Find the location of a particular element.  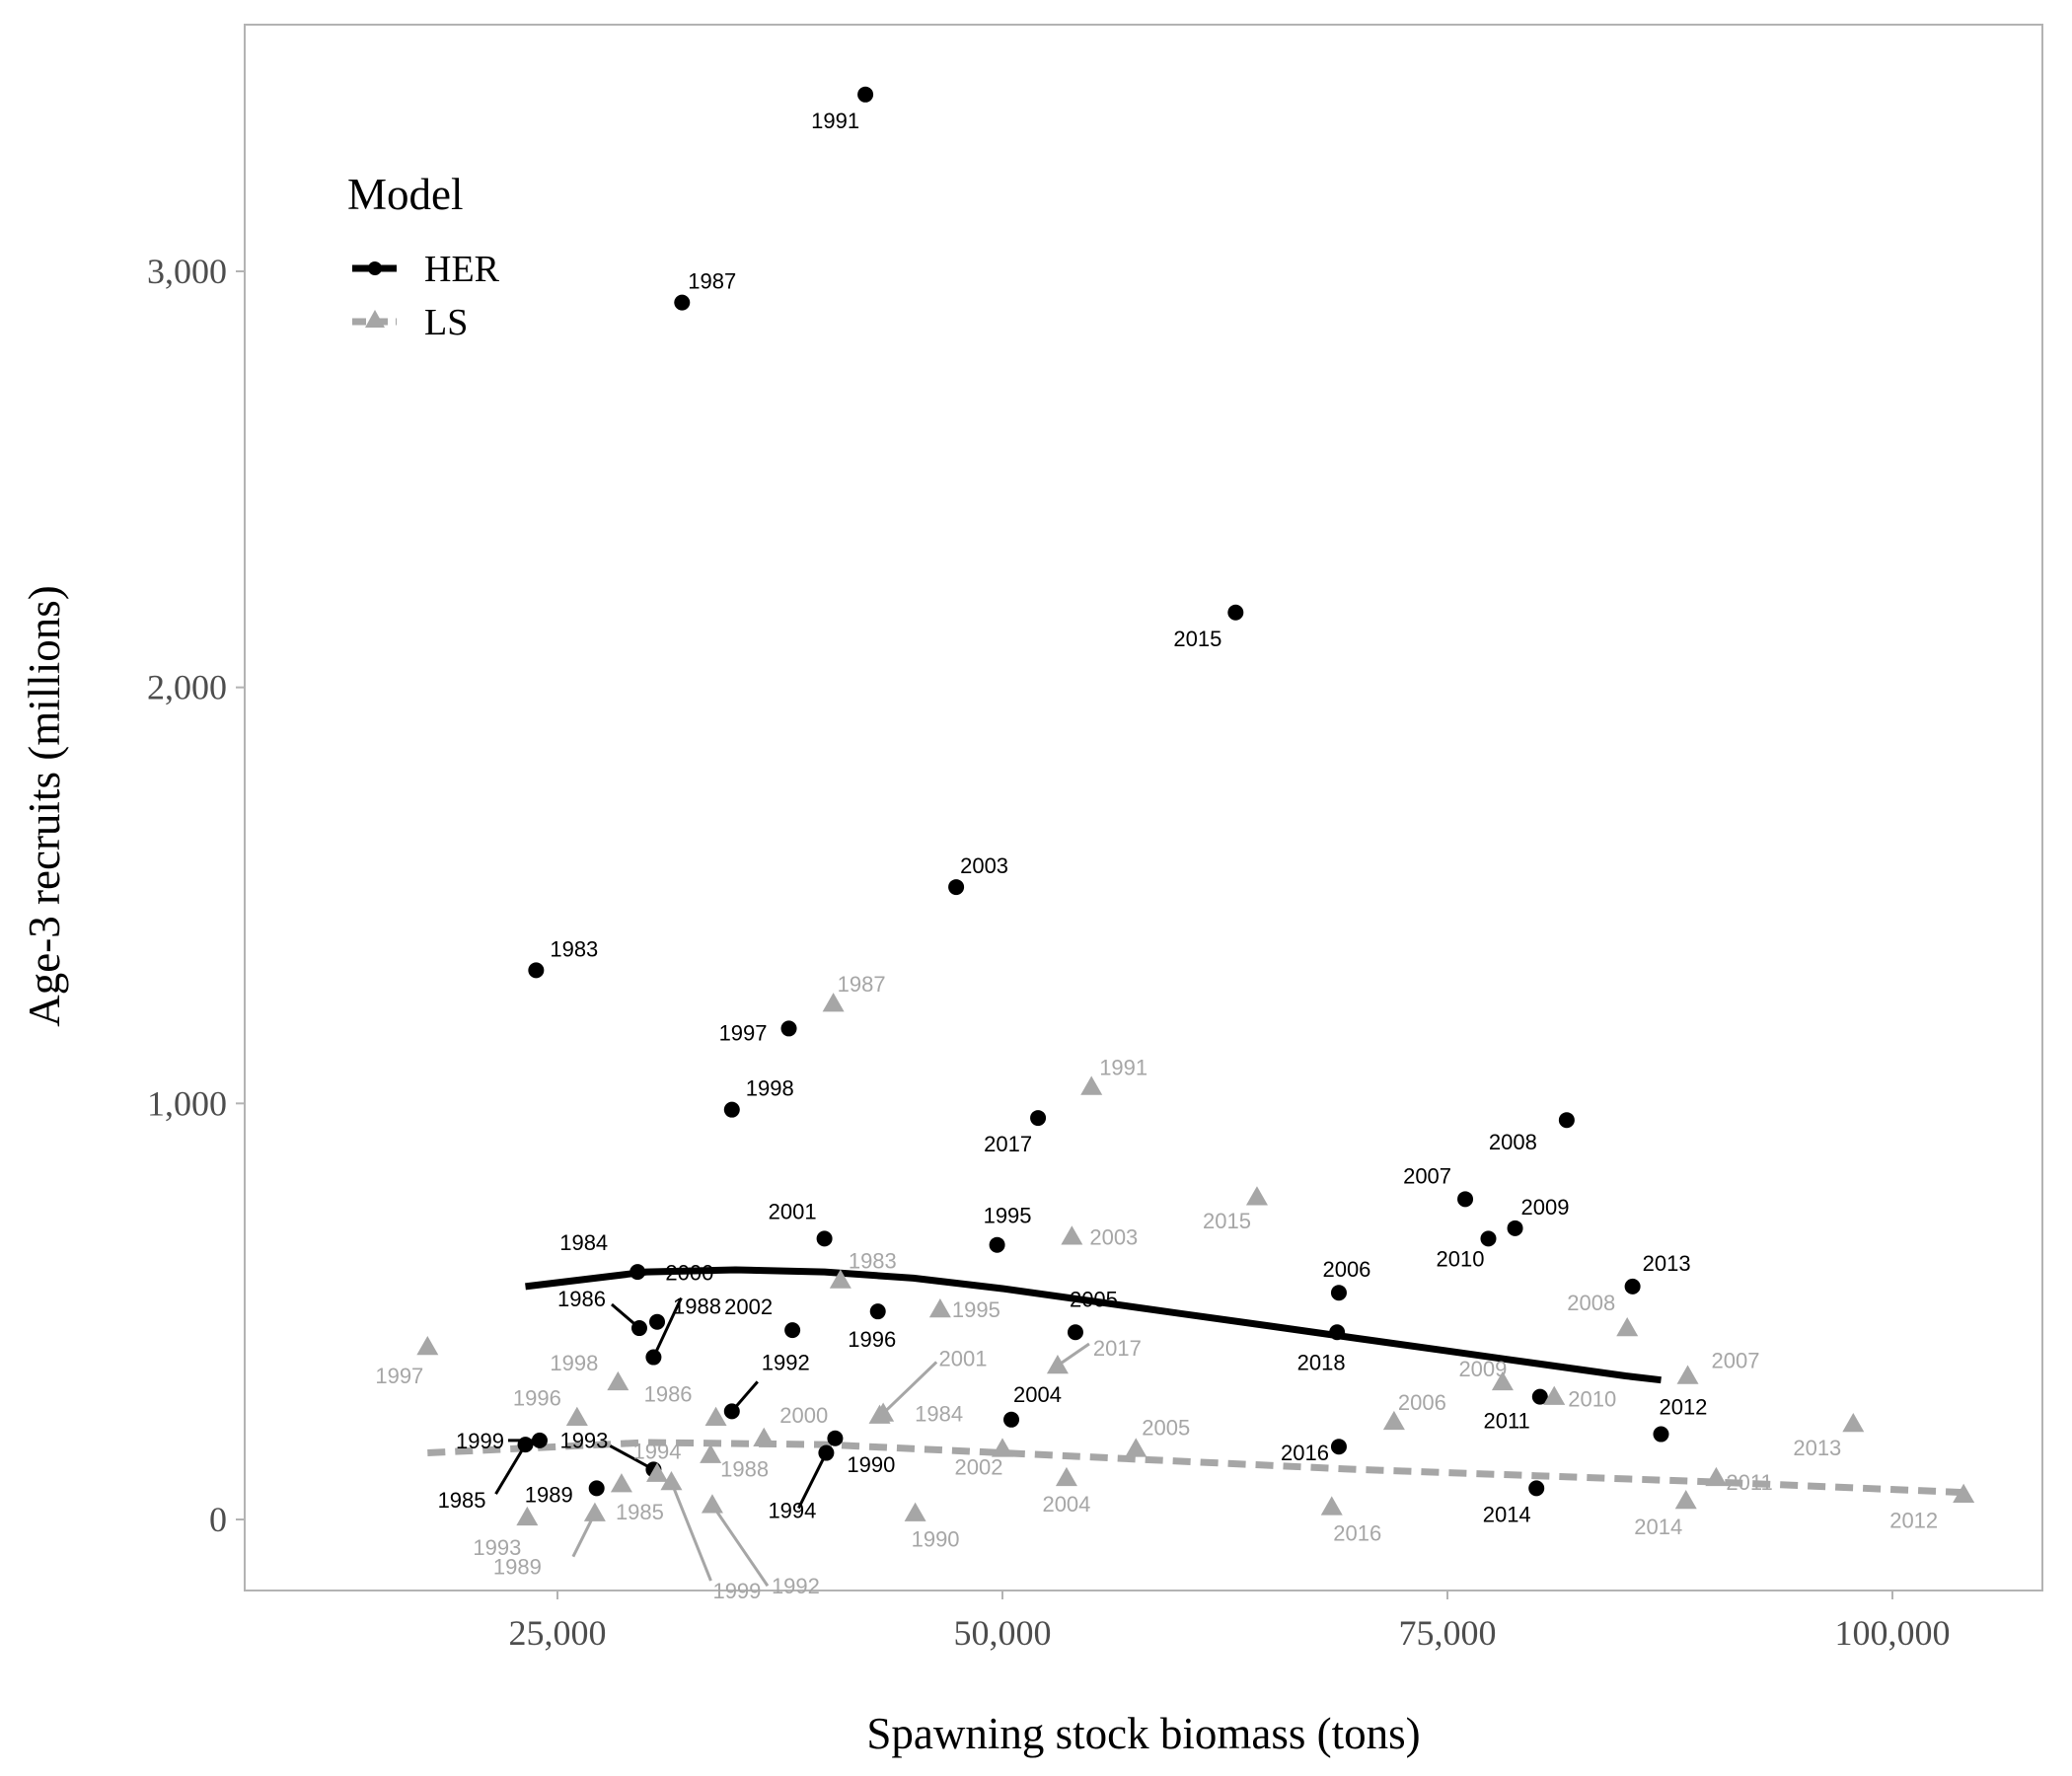

ls-point-1994 is located at coordinates (658, 1472).